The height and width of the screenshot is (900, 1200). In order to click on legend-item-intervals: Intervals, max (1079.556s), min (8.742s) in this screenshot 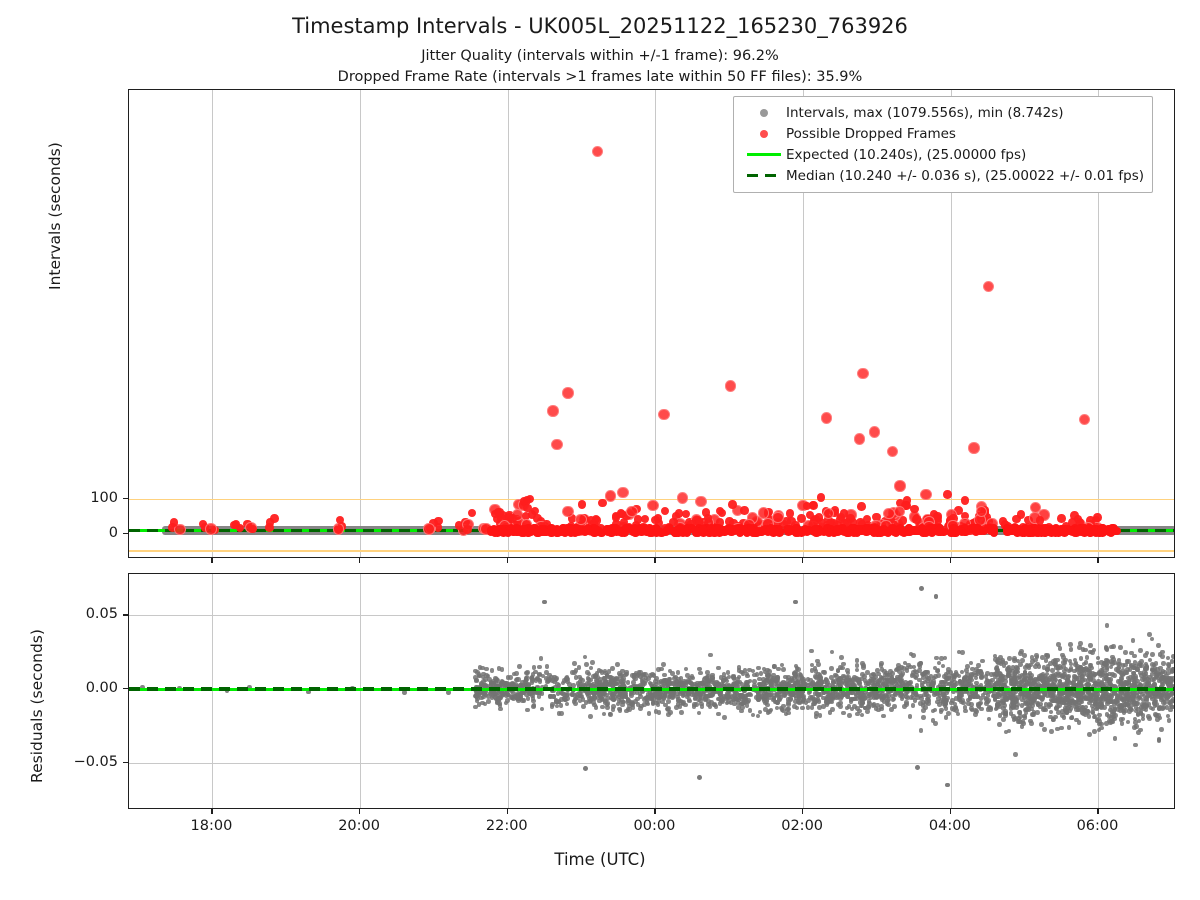, I will do `click(943, 112)`.